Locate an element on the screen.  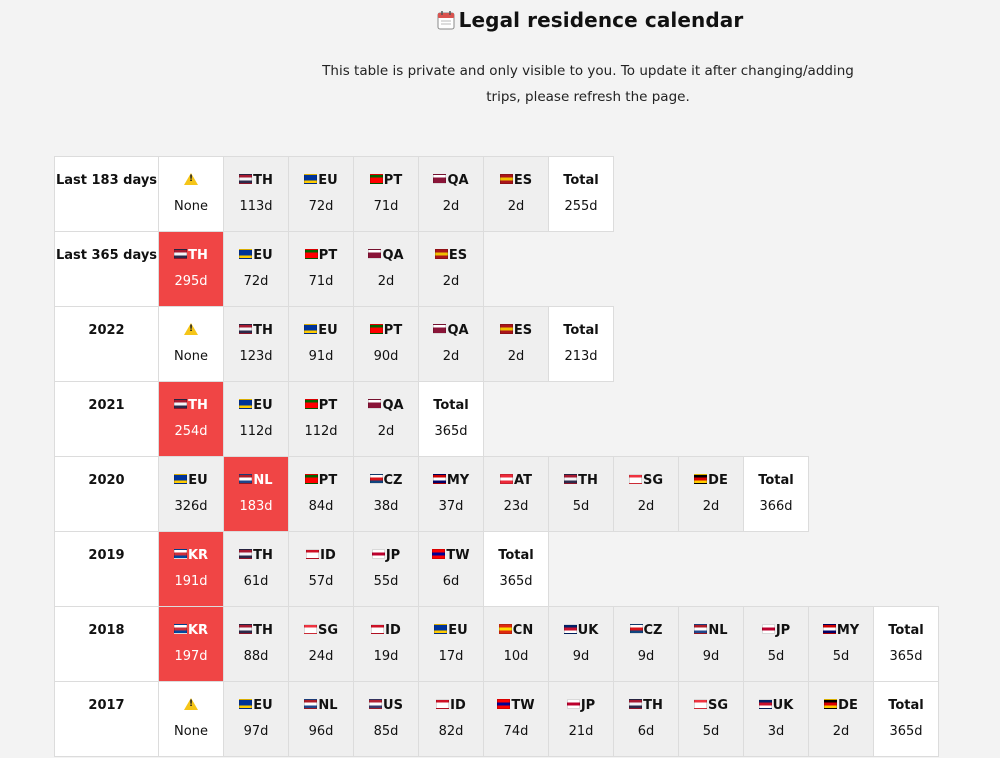
cell-value: 197d is located at coordinates (191, 656).